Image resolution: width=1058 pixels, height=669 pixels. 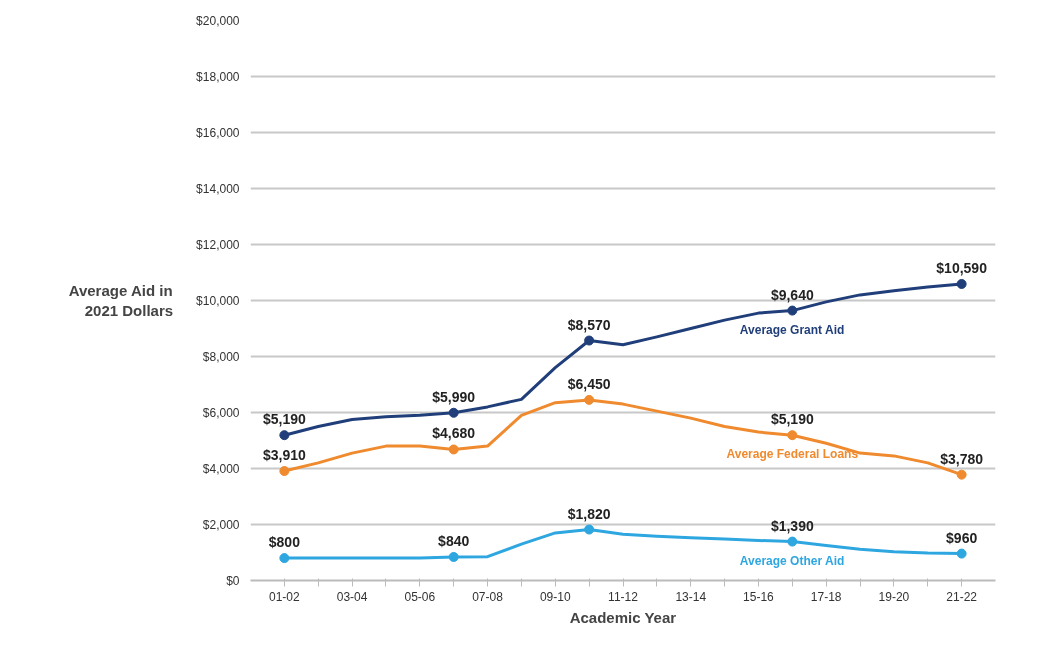 I want to click on x-tick-label: 03-04, so click(x=352, y=596).